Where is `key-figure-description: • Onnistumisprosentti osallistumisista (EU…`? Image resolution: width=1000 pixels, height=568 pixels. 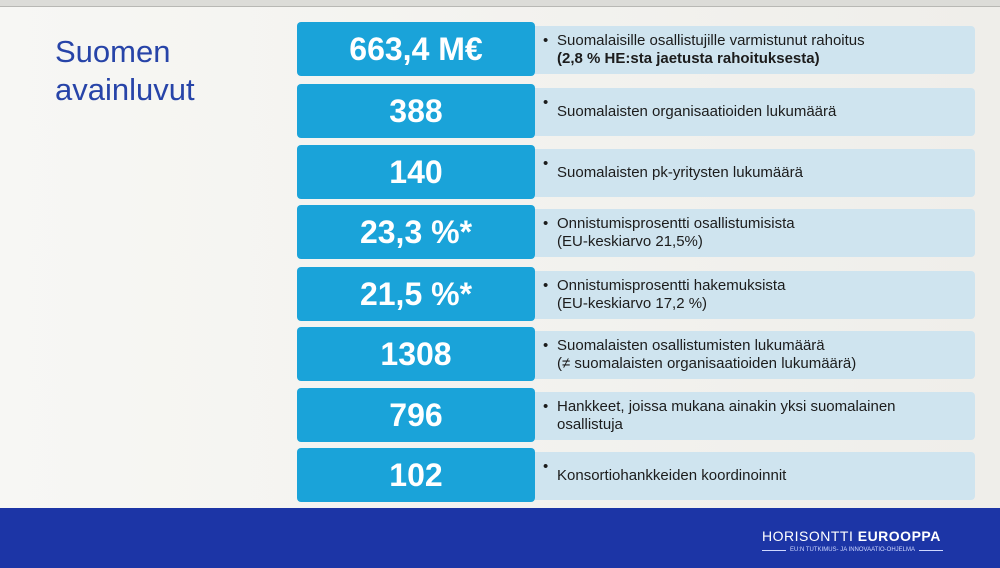
key-figure-description: • Onnistumisprosentti osallistumisista (EU… is located at coordinates (755, 233).